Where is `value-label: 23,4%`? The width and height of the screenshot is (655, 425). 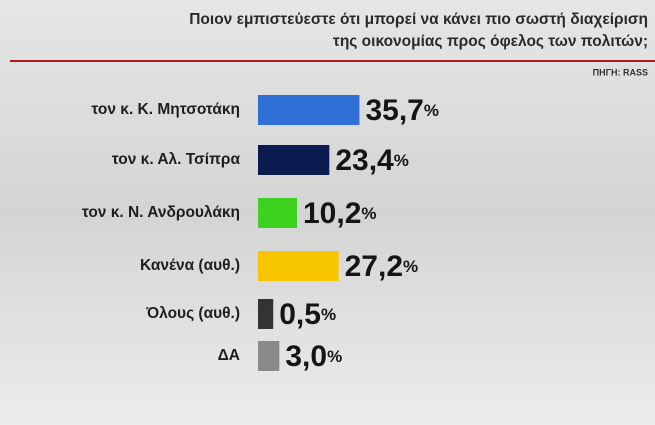 value-label: 23,4% is located at coordinates (372, 160).